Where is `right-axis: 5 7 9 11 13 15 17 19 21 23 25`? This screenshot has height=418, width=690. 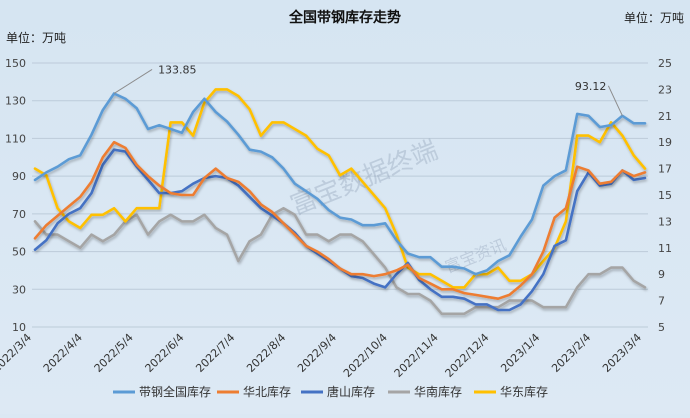
right-axis: 5 7 9 11 13 15 17 19 21 23 25 is located at coordinates (665, 195).